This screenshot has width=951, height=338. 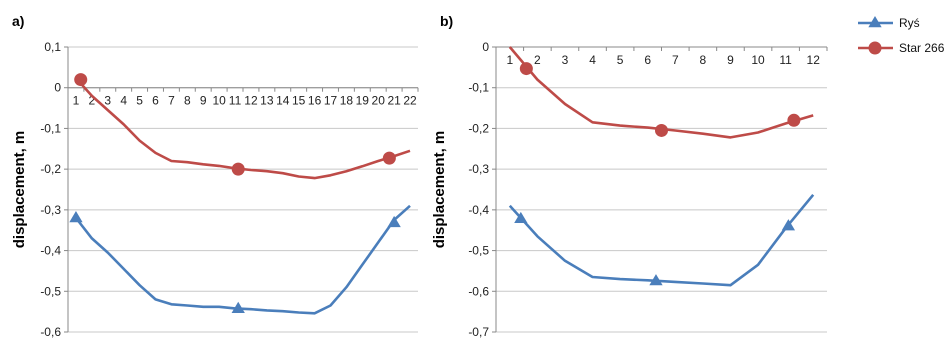 What do you see at coordinates (299, 101) in the screenshot?
I see `x-tick-label: 15` at bounding box center [299, 101].